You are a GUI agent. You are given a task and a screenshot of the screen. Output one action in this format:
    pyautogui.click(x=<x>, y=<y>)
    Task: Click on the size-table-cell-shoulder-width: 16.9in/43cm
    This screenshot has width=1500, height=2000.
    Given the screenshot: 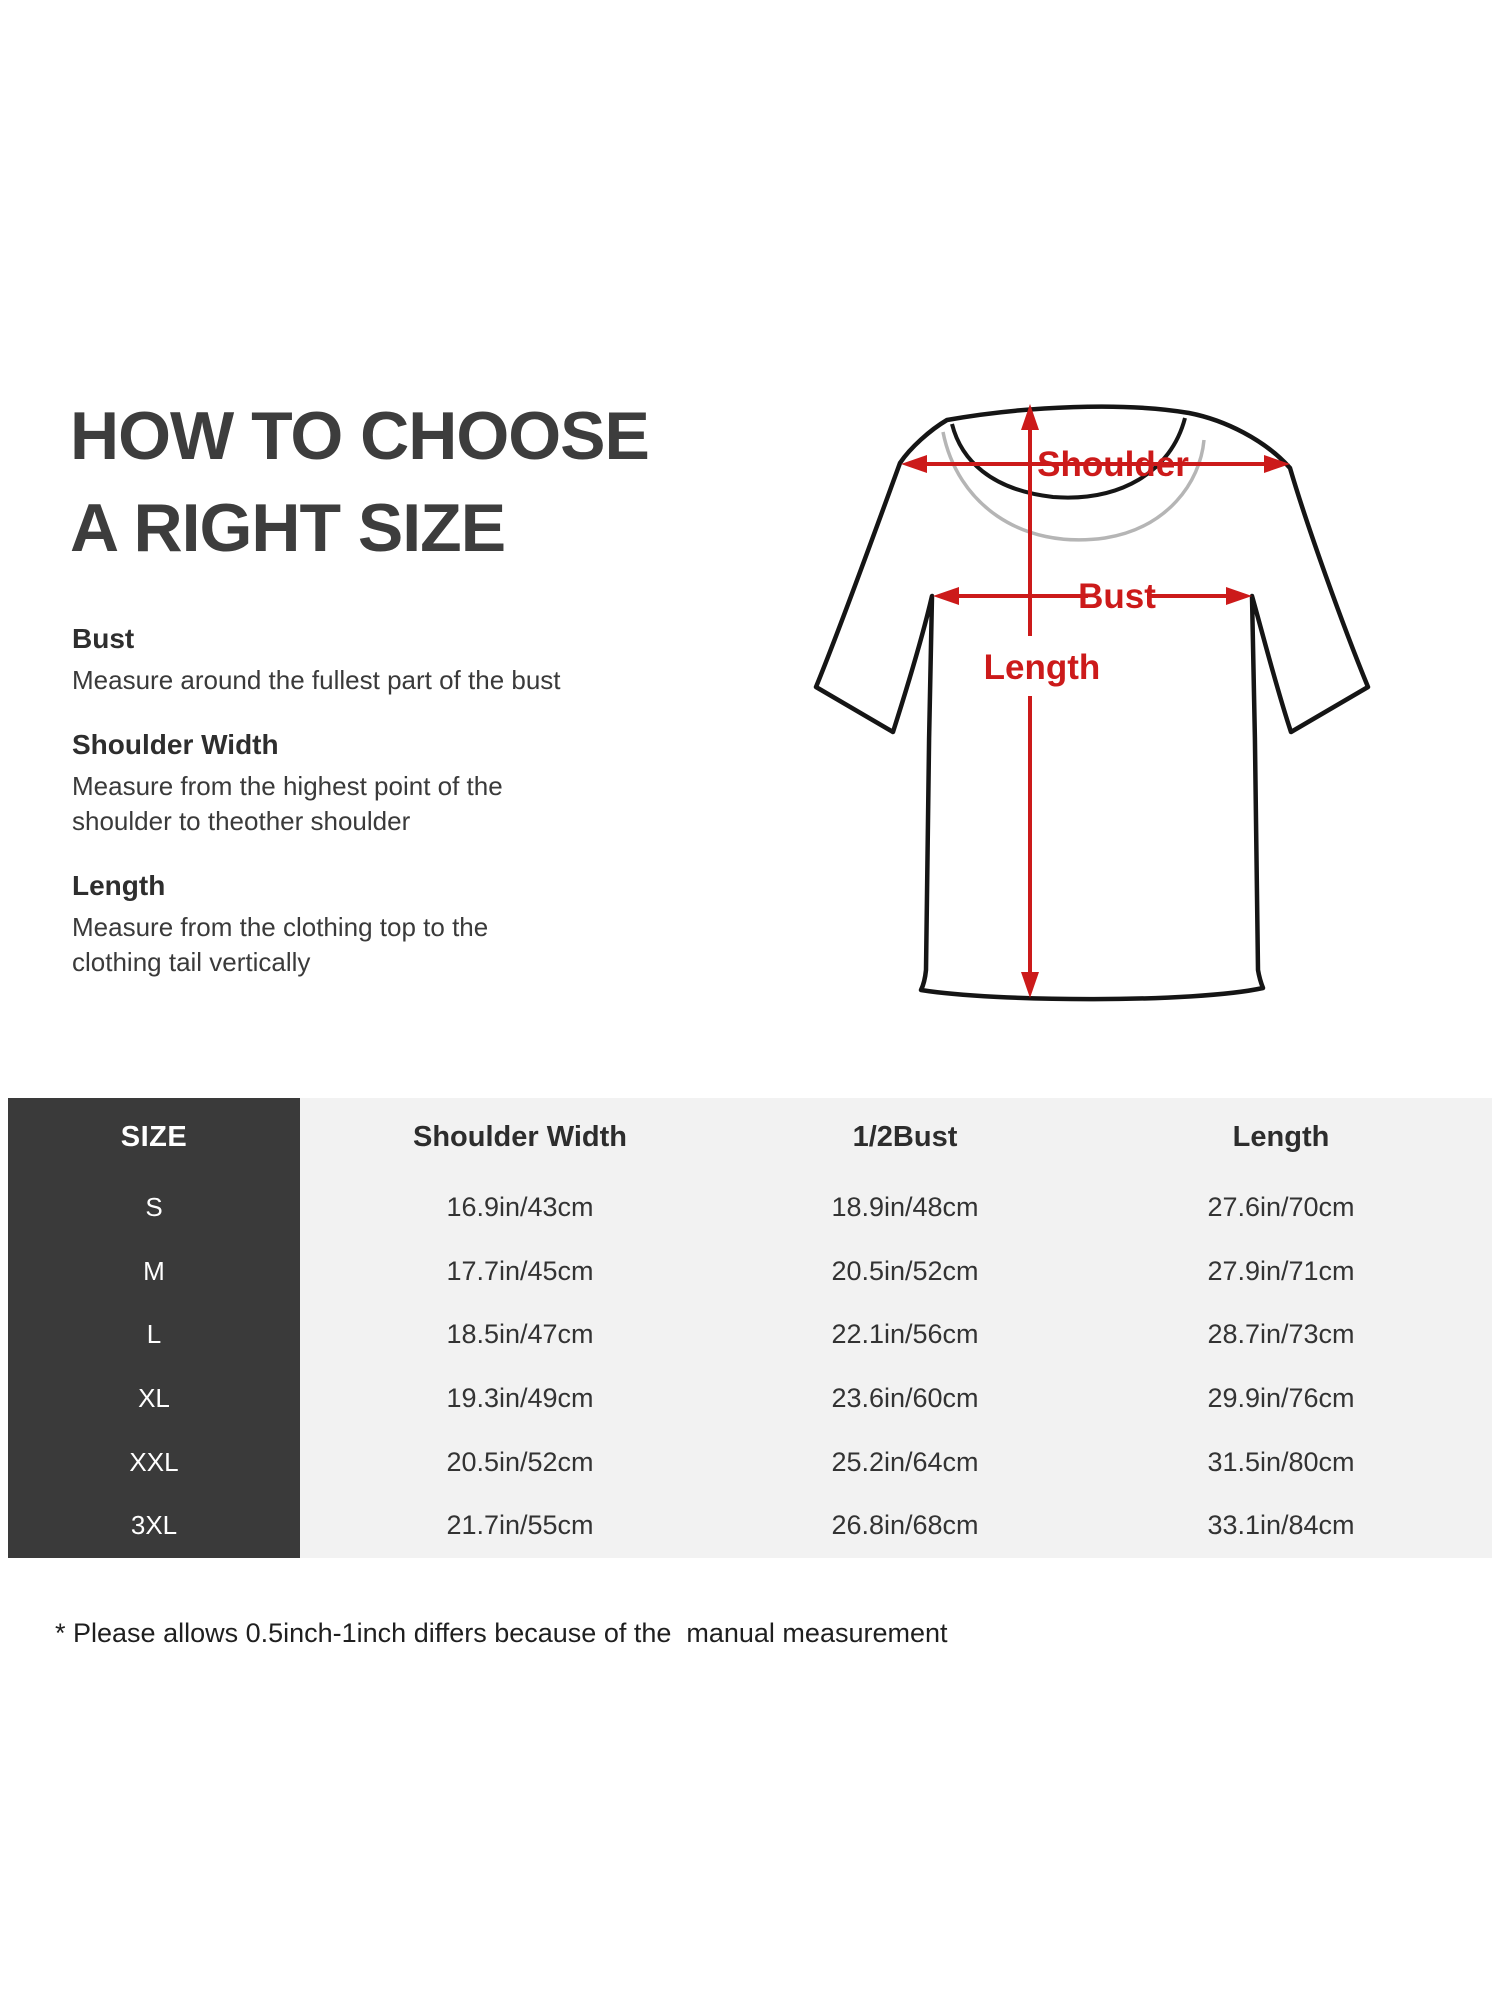 What is the action you would take?
    pyautogui.click(x=520, y=1208)
    